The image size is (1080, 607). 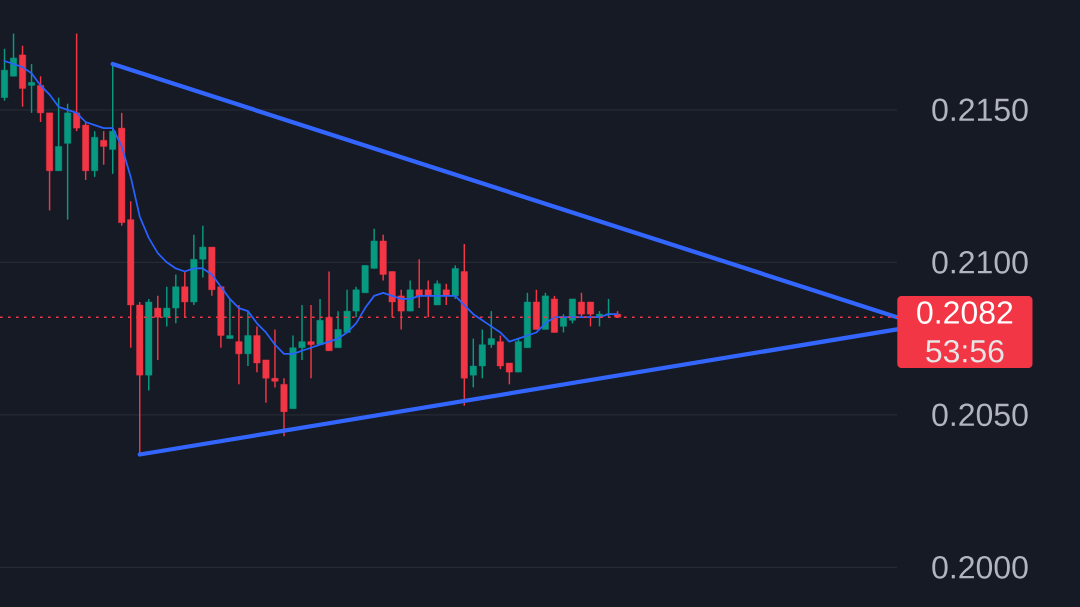 What do you see at coordinates (980, 110) in the screenshot?
I see `y-tick-label: 0.2150` at bounding box center [980, 110].